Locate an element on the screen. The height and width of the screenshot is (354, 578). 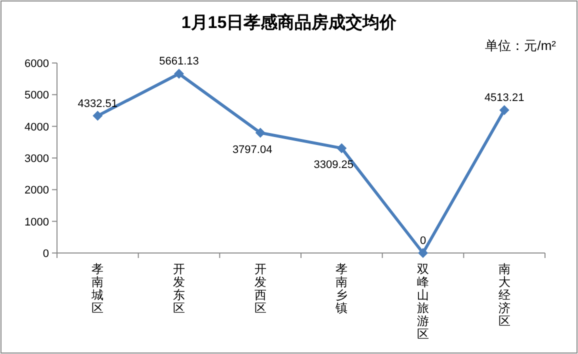
x-tick-label: 开发西区 is located at coordinates (260, 288).